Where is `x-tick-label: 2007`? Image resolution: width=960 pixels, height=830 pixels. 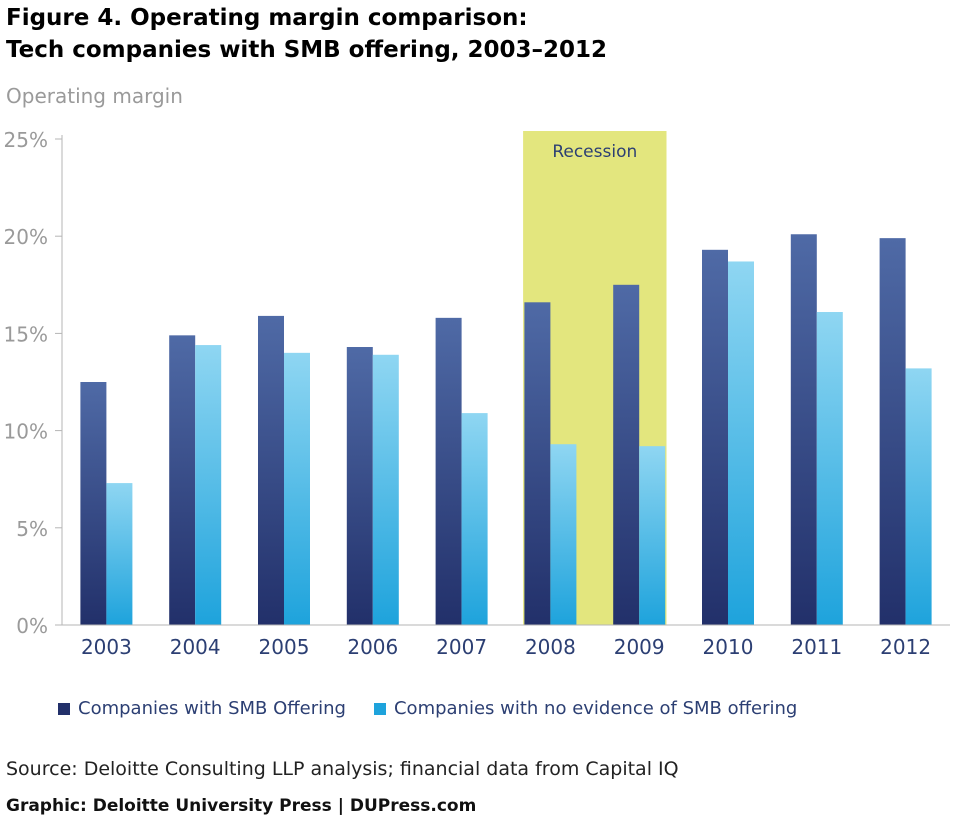 x-tick-label: 2007 is located at coordinates (461, 647).